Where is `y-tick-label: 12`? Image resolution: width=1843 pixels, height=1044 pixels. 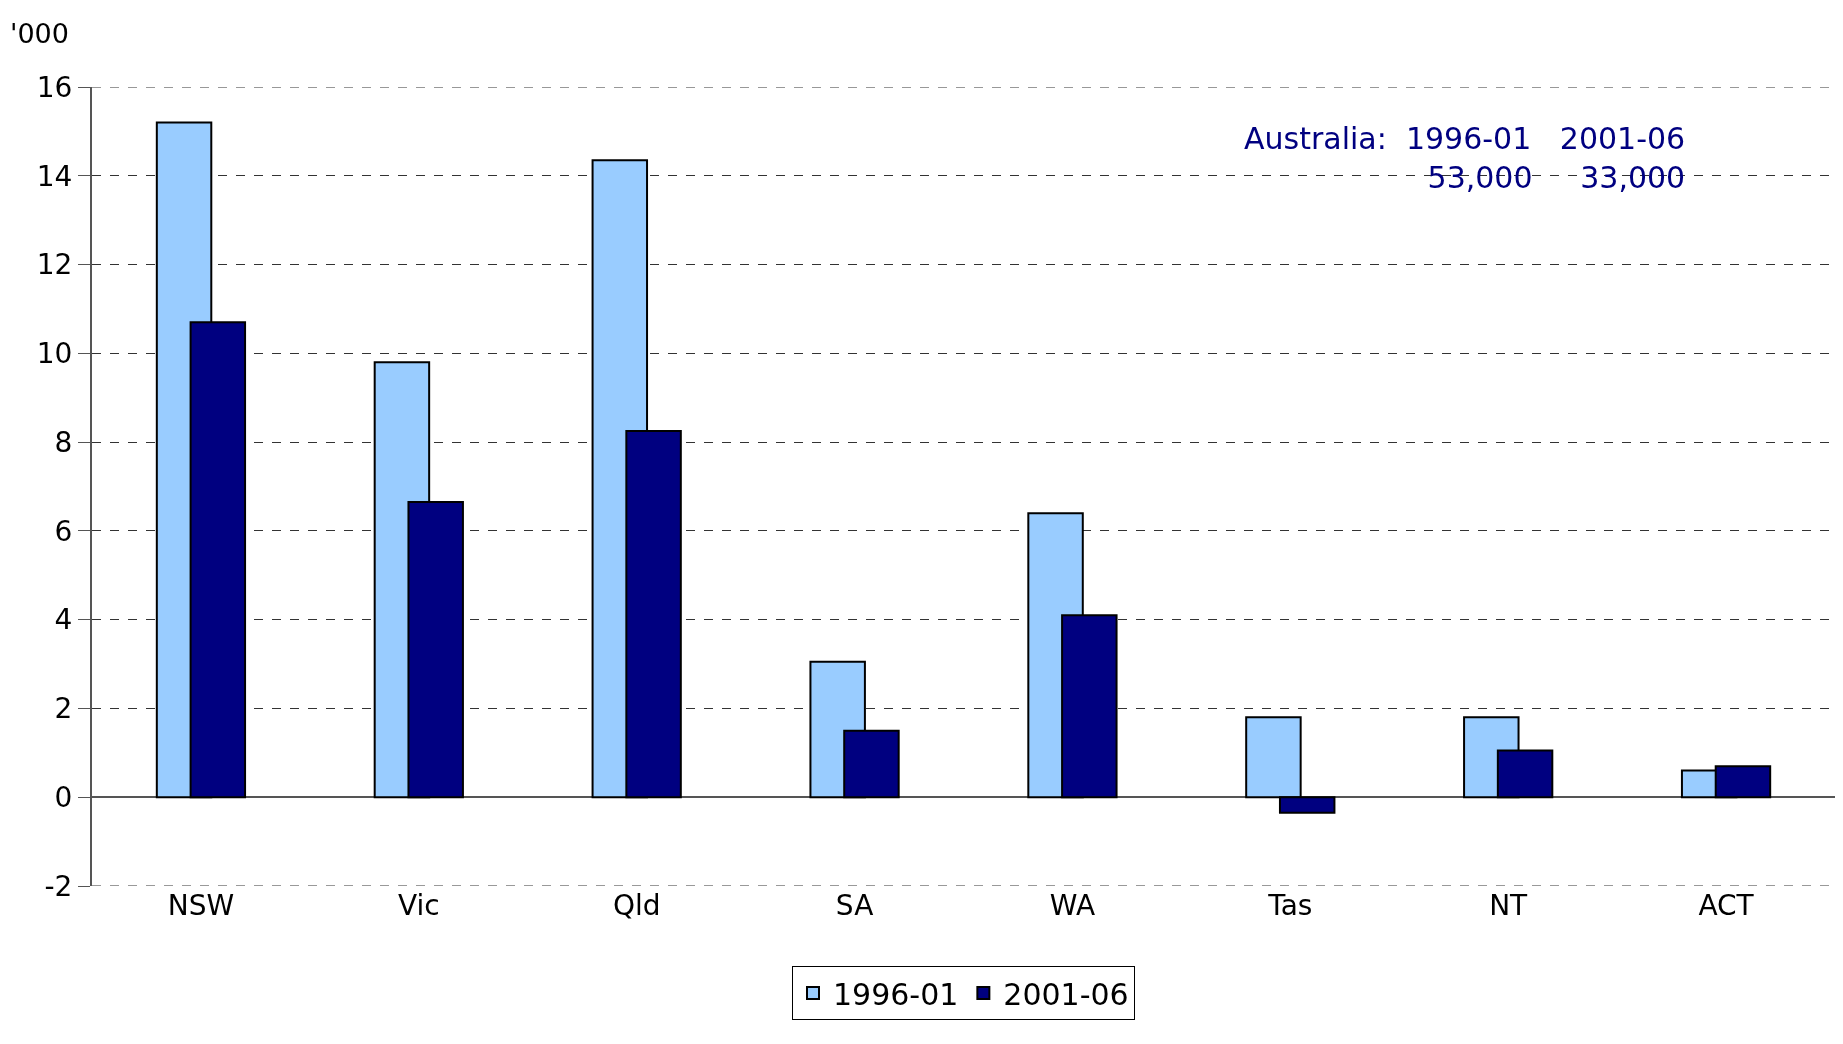
y-tick-label: 12 is located at coordinates (54, 265).